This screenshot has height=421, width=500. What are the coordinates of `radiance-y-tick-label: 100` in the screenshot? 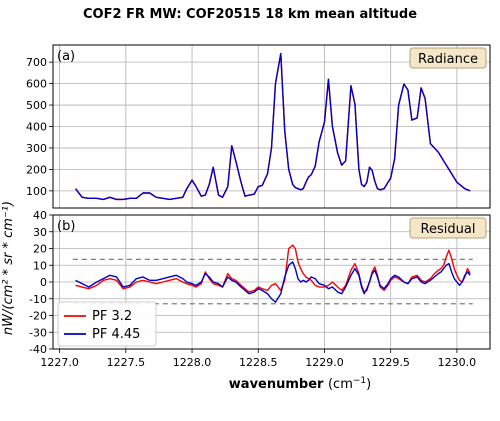 It's located at (36, 191).